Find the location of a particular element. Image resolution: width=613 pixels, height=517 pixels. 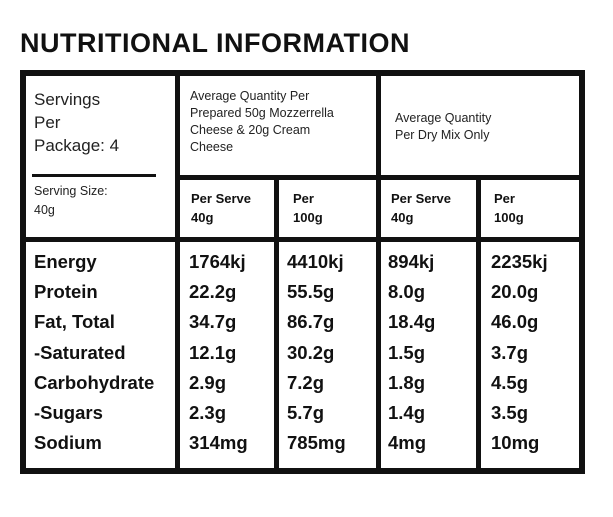

value-cell: 86.7g is located at coordinates (311, 322).